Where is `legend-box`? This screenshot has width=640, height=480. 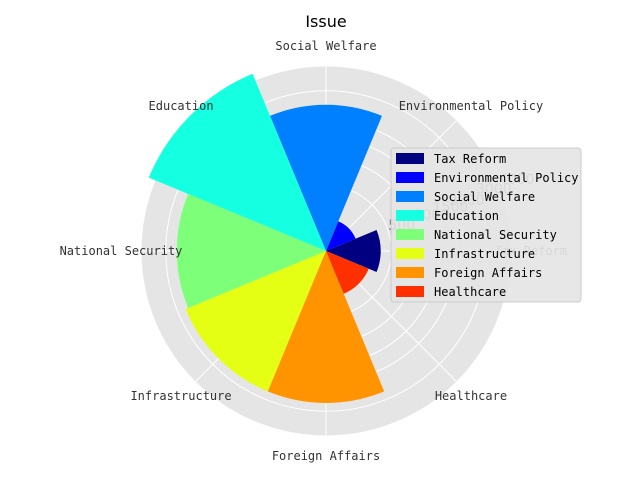 legend-box is located at coordinates (486, 225).